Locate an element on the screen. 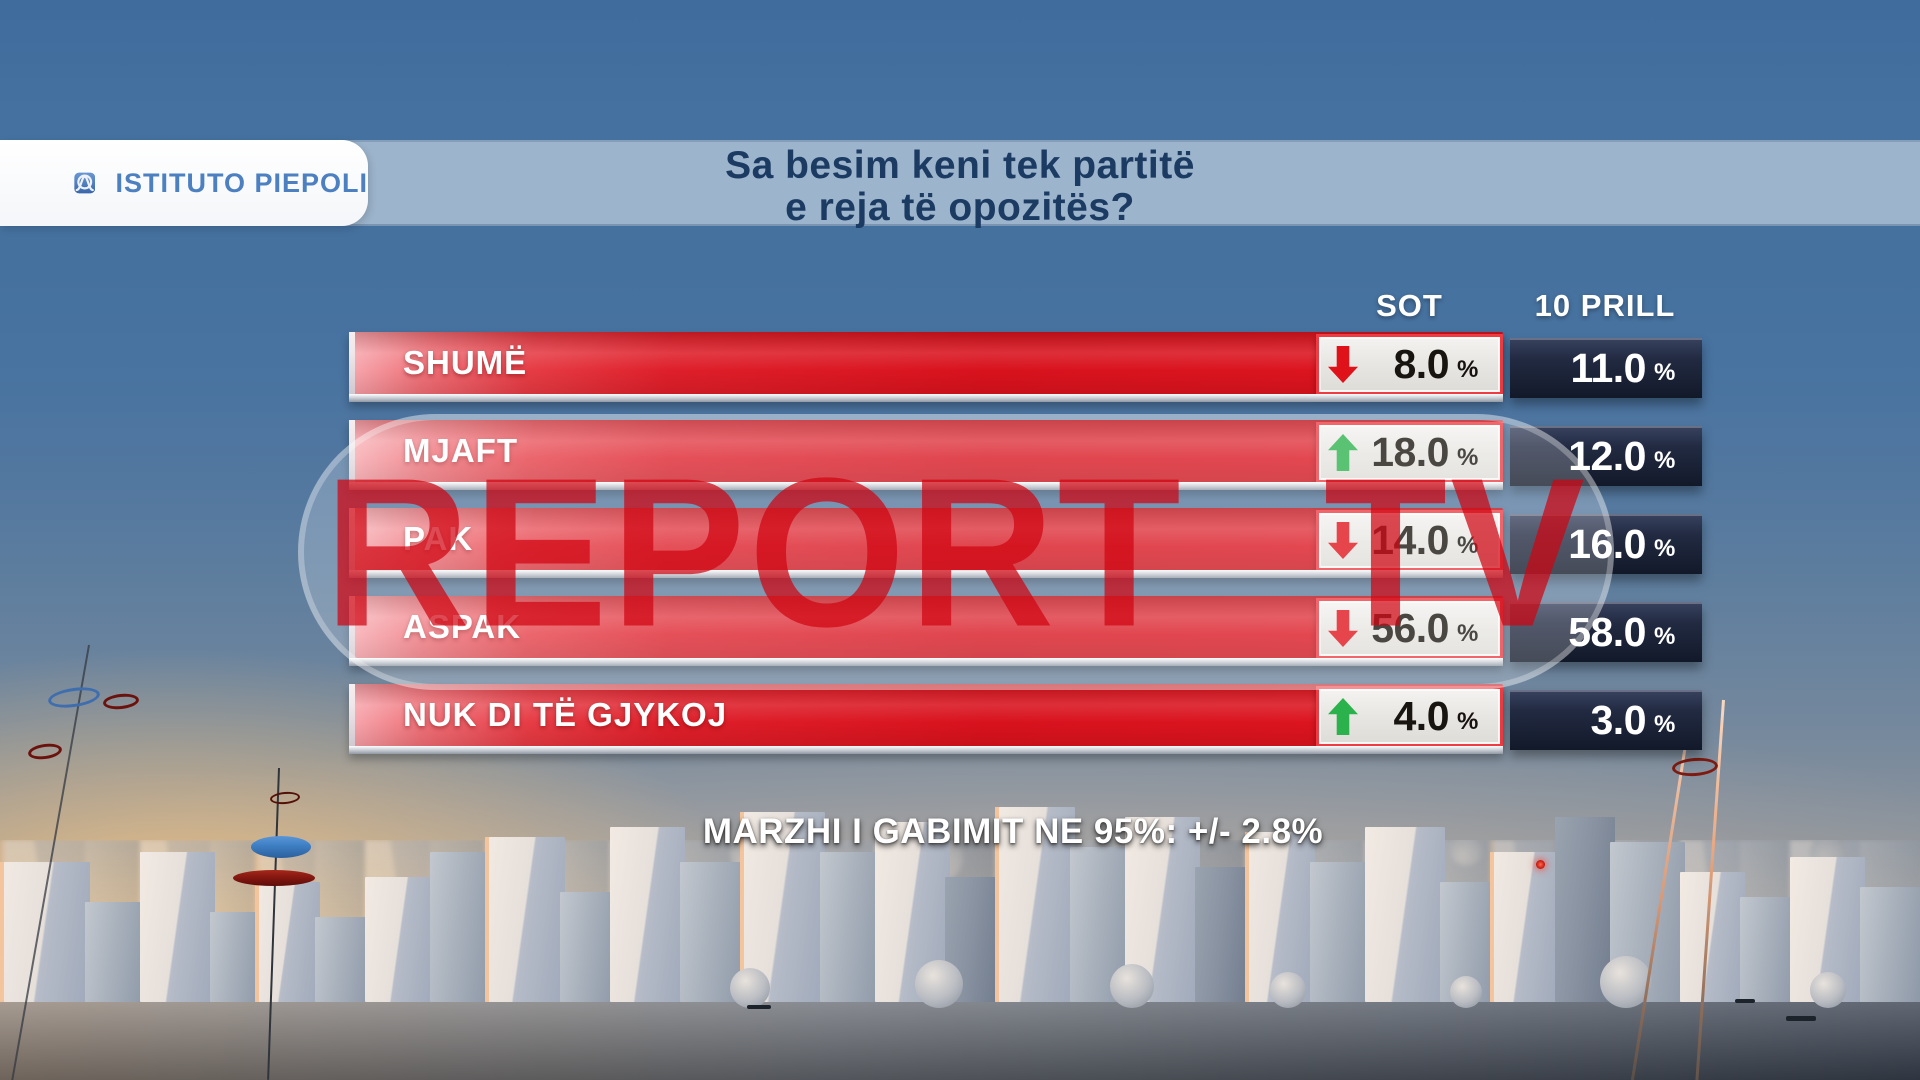 This screenshot has width=1920, height=1080. sot-value: 14.0 is located at coordinates (1410, 540).